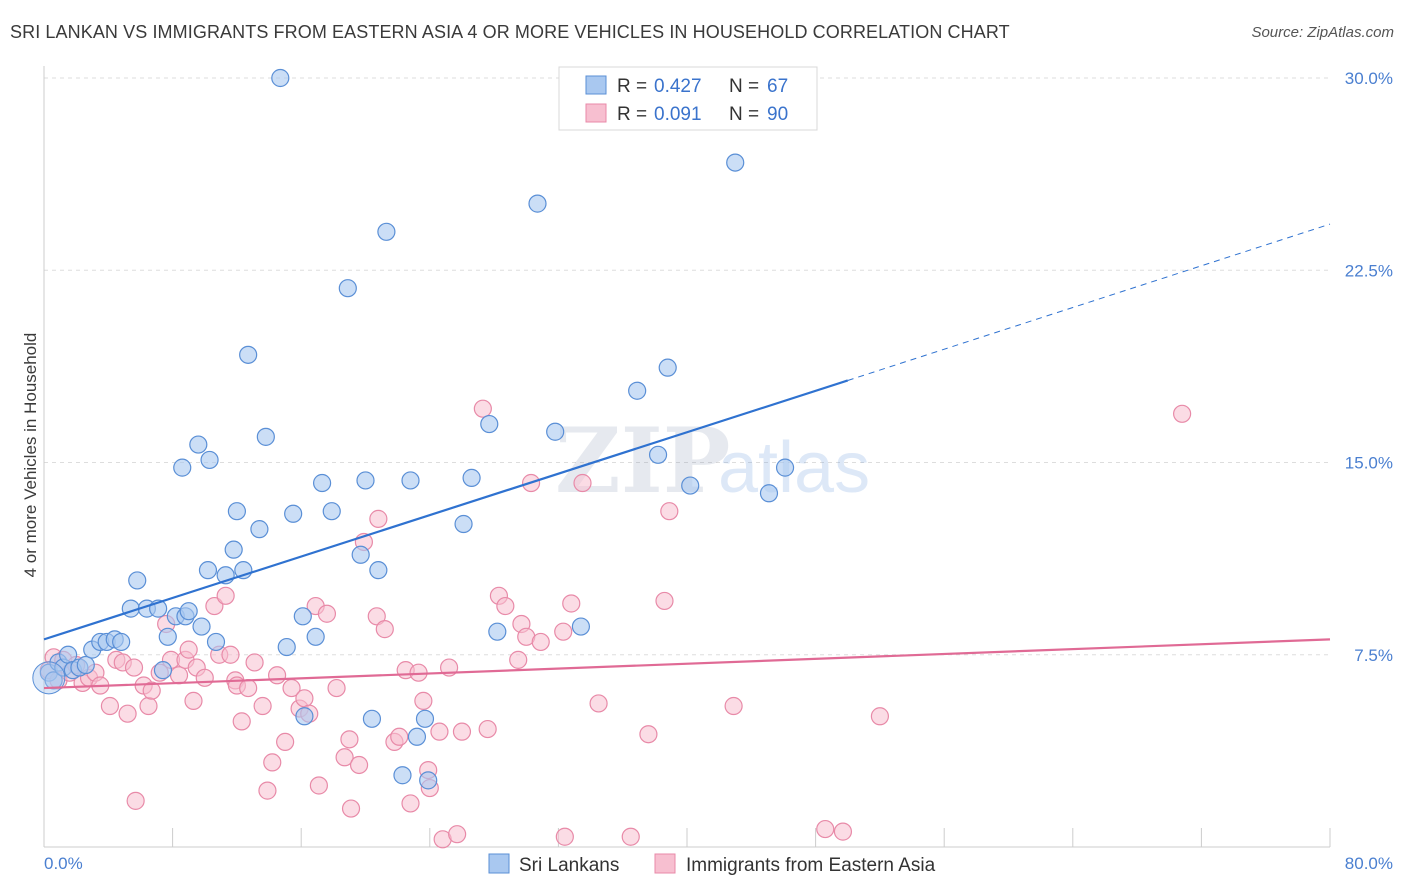 Image resolution: width=1406 pixels, height=892 pixels. Describe the element at coordinates (1369, 270) in the screenshot. I see `y-tick-label: 22.5%` at that location.